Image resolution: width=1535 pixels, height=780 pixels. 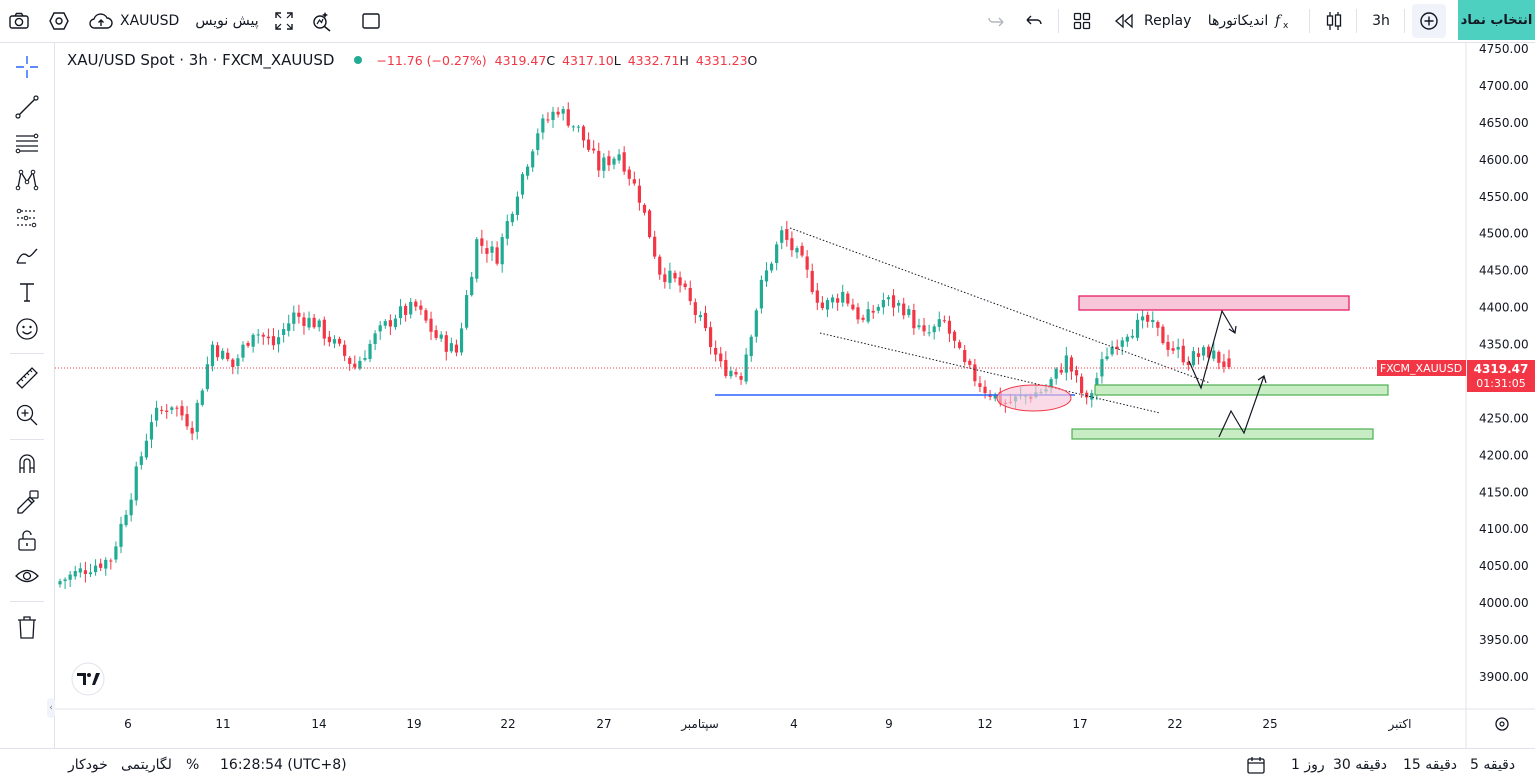 I want to click on redo-icon, so click(x=996, y=21).